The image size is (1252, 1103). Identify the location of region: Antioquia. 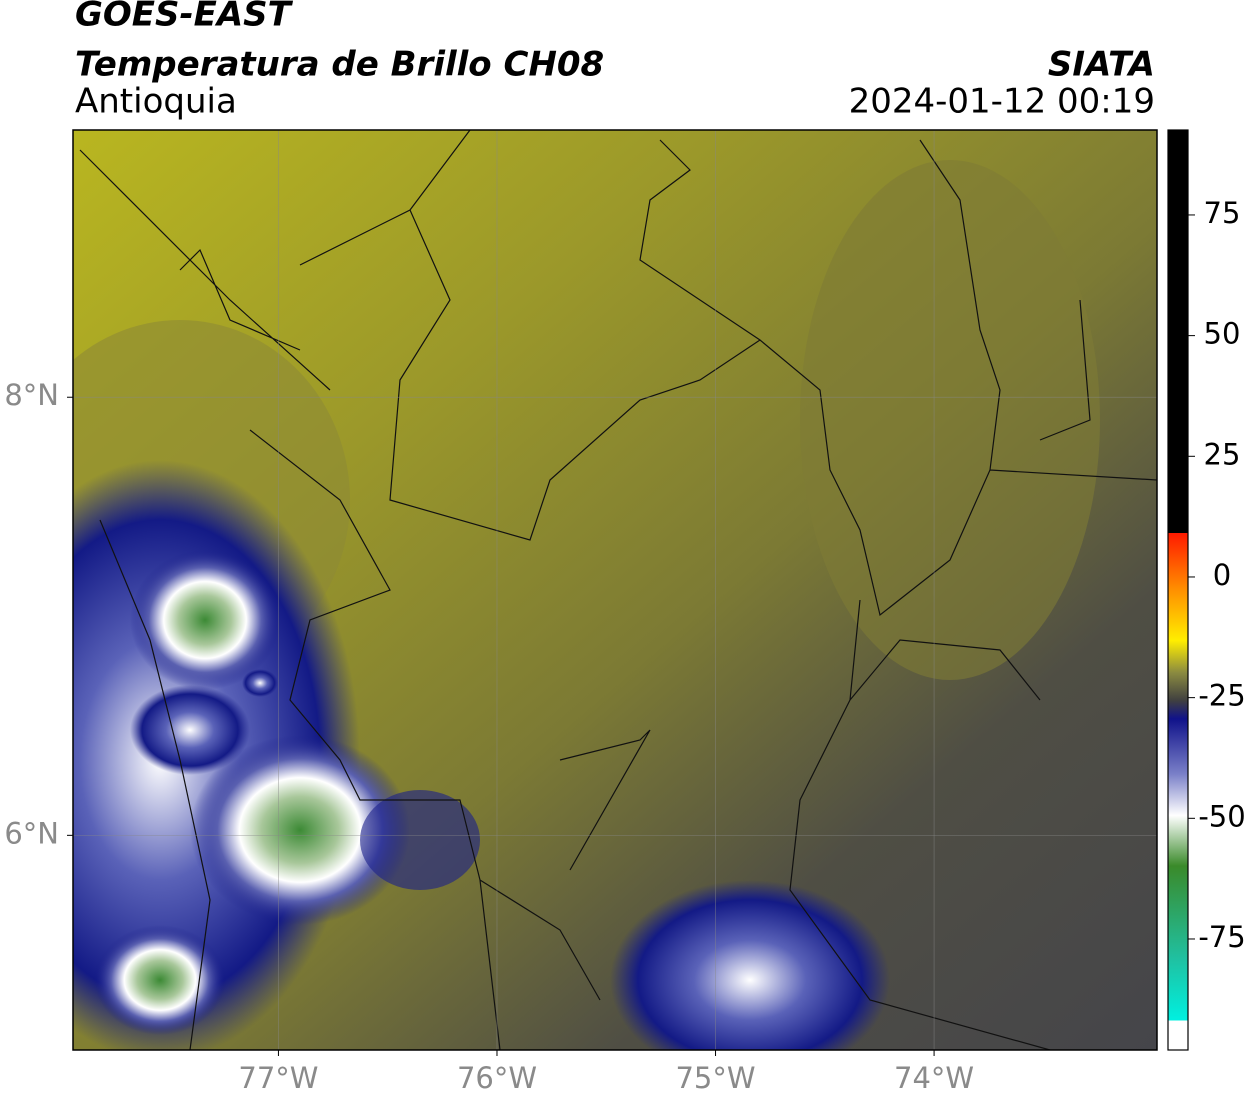
(156, 102).